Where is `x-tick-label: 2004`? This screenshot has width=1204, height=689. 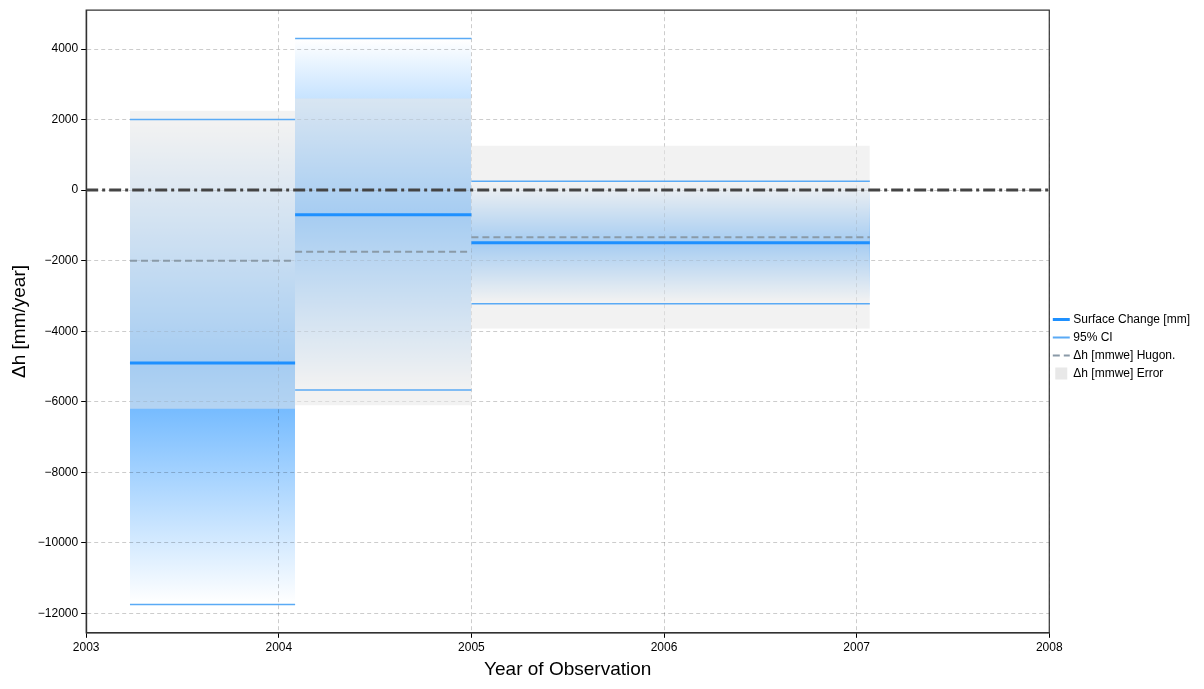
x-tick-label: 2004 is located at coordinates (279, 647).